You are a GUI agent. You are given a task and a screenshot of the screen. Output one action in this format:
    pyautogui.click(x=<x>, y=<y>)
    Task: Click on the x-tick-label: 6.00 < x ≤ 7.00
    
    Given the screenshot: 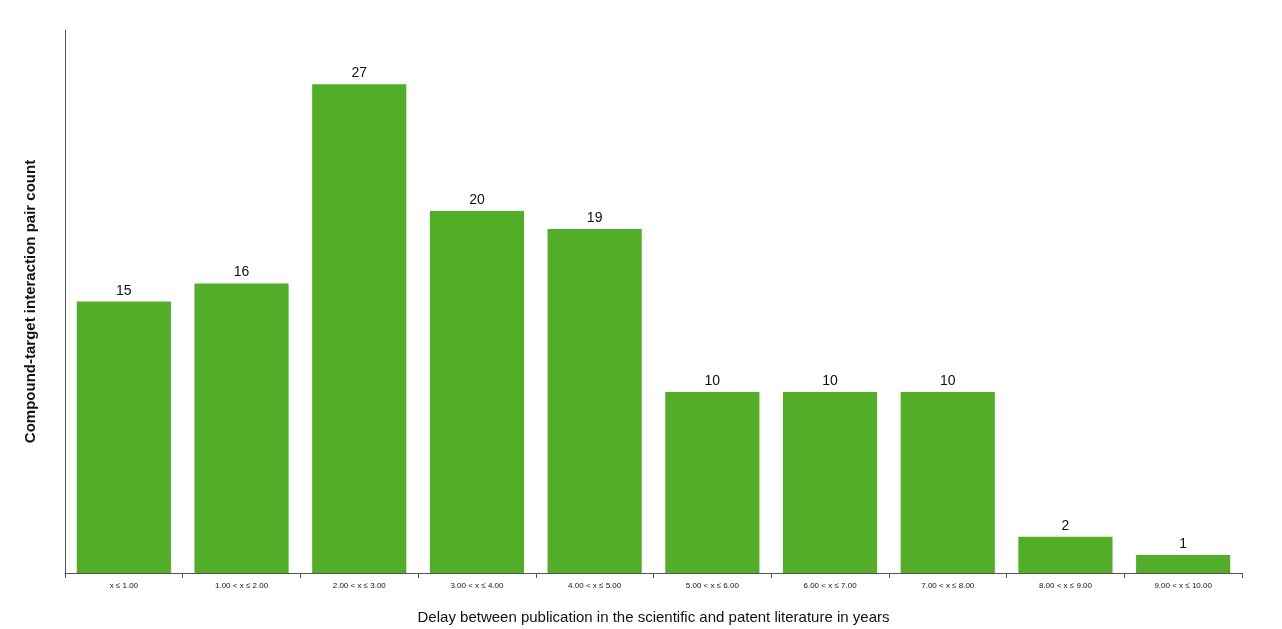 What is the action you would take?
    pyautogui.click(x=830, y=585)
    